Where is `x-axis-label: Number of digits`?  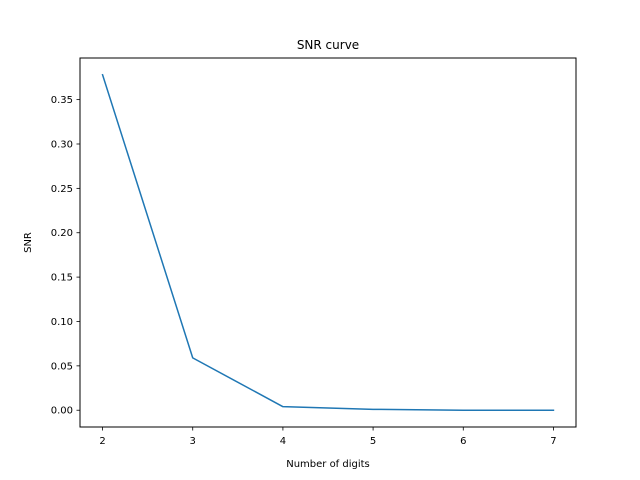
x-axis-label: Number of digits is located at coordinates (328, 464).